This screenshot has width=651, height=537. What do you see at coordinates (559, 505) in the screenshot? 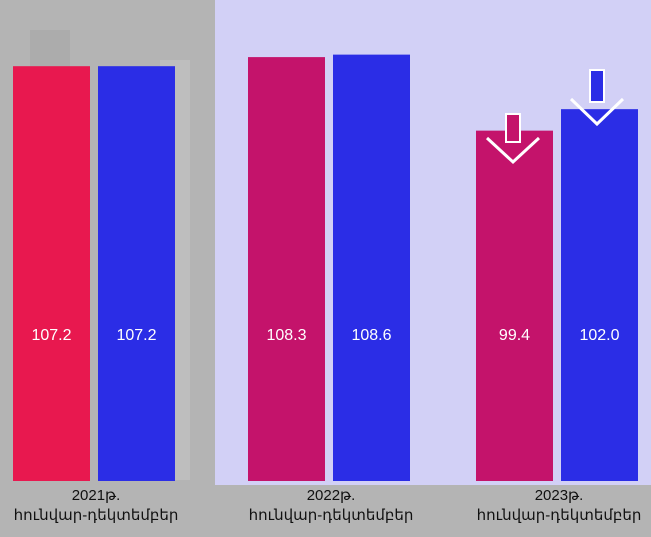
I see `x-tick-label: 2023թ. հունվար-դեկտեմբեր` at bounding box center [559, 505].